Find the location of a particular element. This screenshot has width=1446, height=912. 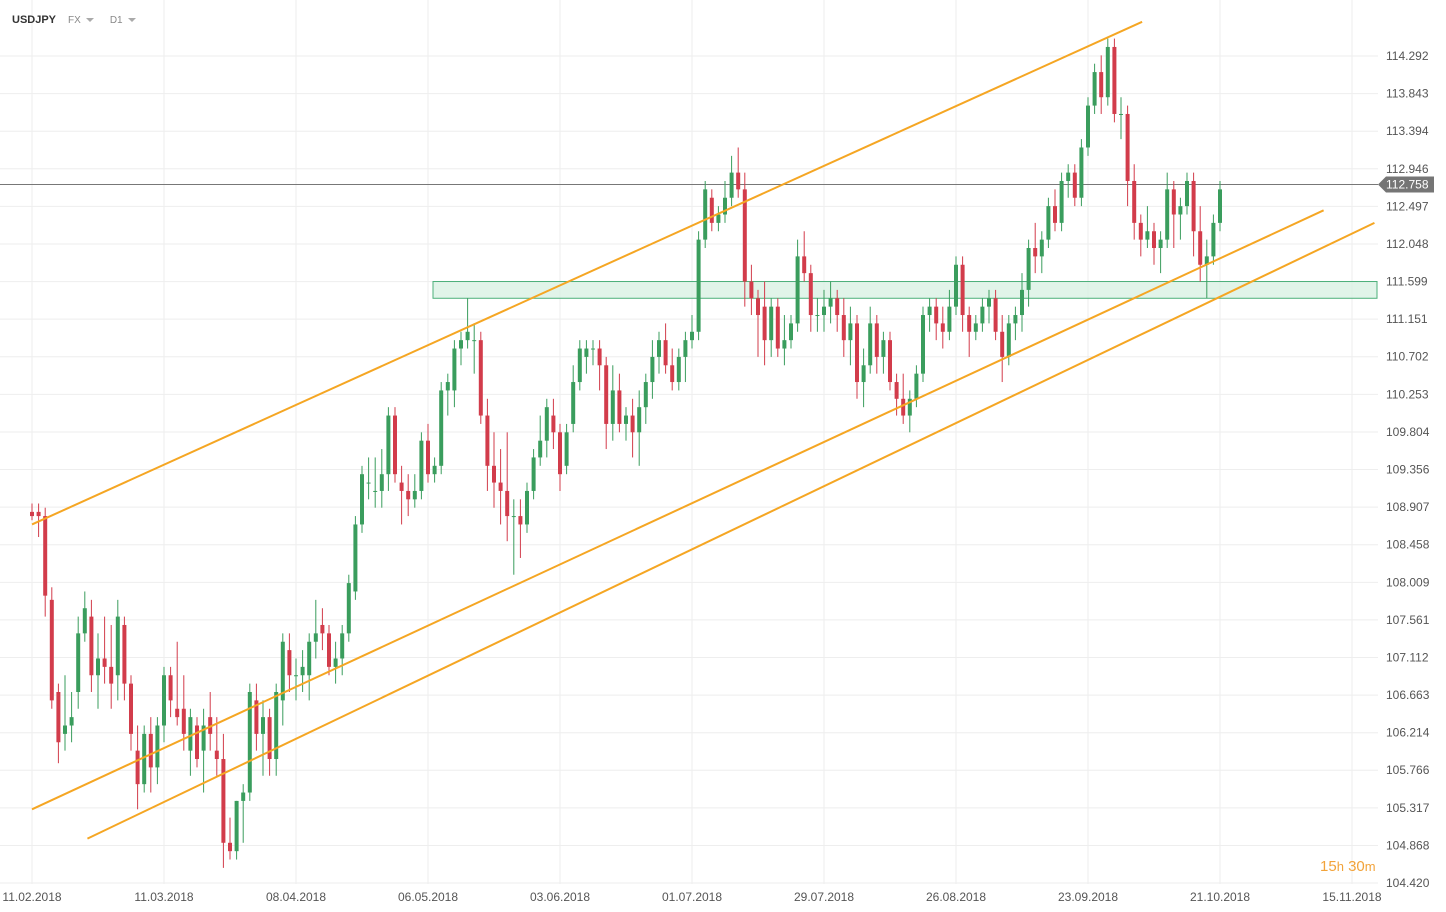

market-dropdown: FX is located at coordinates (81, 20).